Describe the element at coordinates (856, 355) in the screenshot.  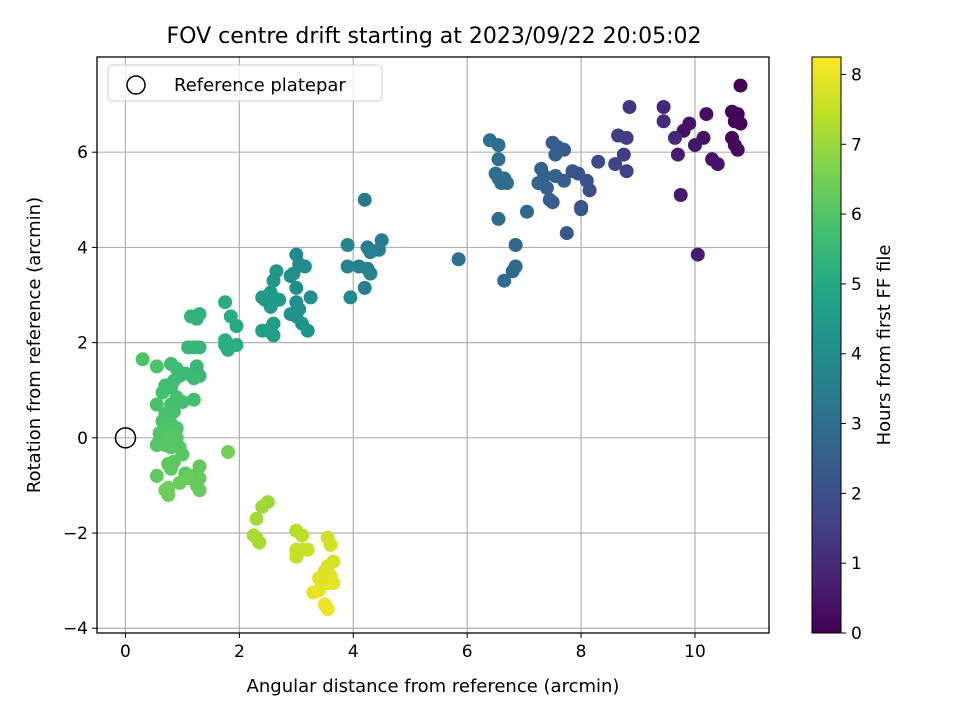
I see `colorbar-tick-label: 4` at that location.